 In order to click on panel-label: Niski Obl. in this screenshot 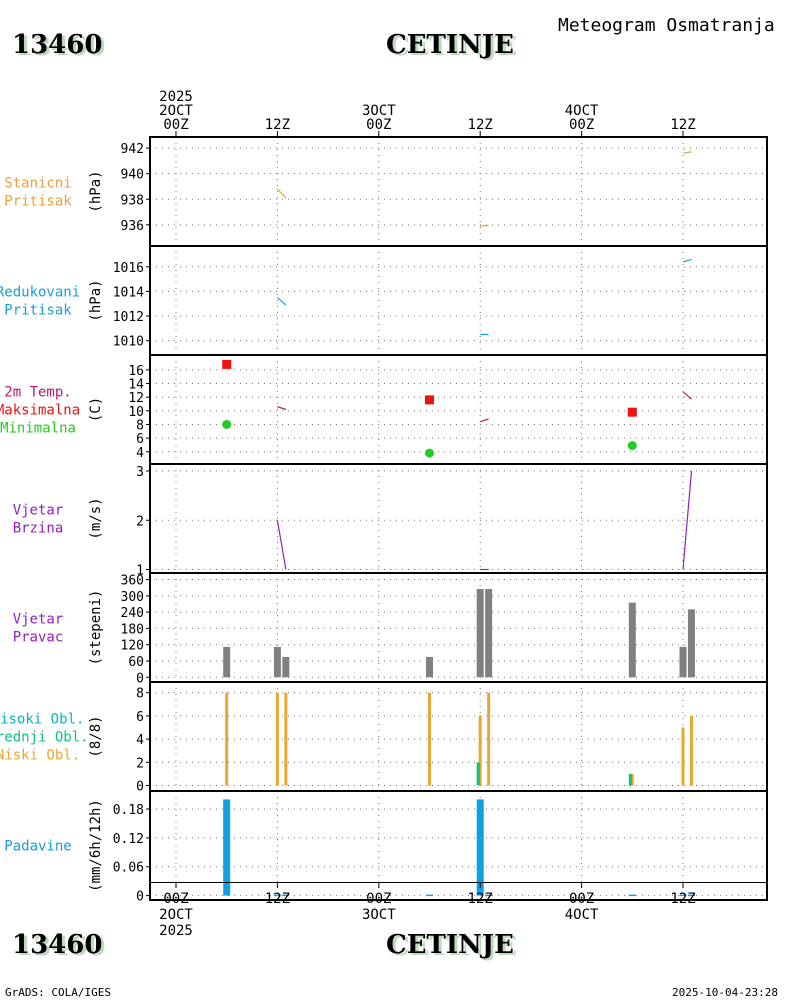, I will do `click(40, 756)`.